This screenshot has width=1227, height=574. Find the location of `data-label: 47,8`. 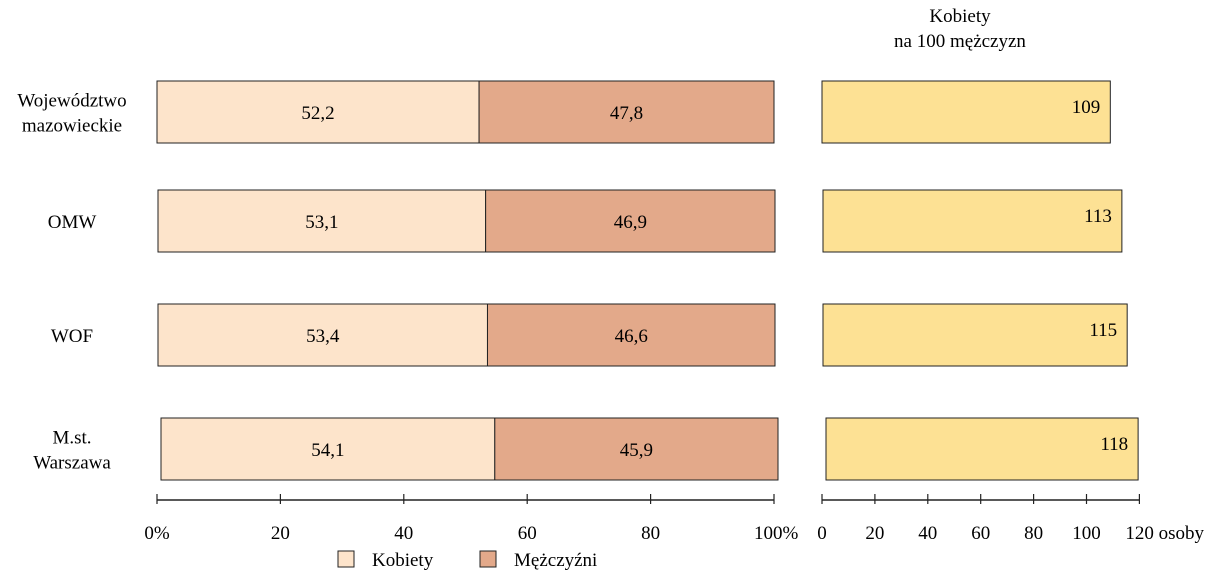

data-label: 47,8 is located at coordinates (626, 113).